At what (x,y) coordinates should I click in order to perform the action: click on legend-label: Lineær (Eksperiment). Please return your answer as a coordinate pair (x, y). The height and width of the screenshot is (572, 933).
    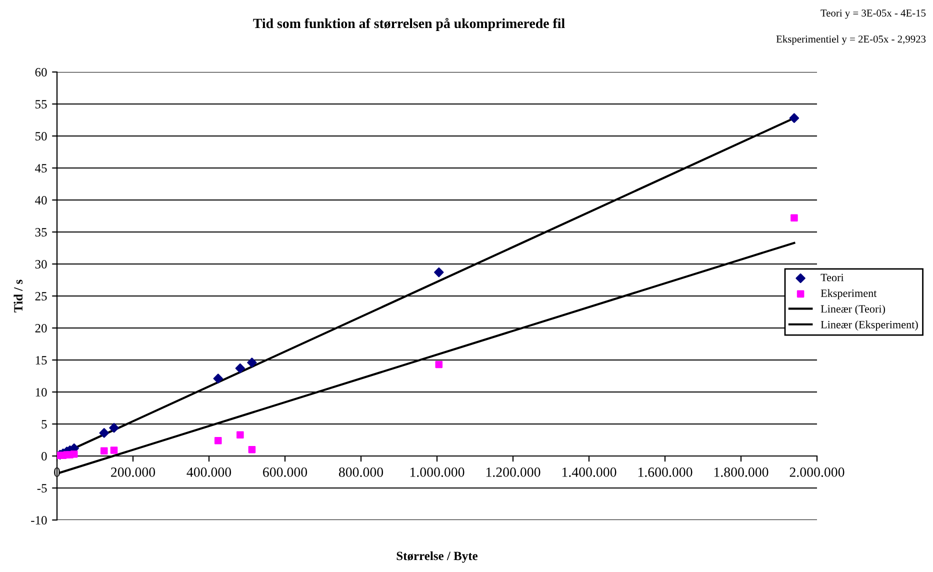
    Looking at the image, I should click on (869, 325).